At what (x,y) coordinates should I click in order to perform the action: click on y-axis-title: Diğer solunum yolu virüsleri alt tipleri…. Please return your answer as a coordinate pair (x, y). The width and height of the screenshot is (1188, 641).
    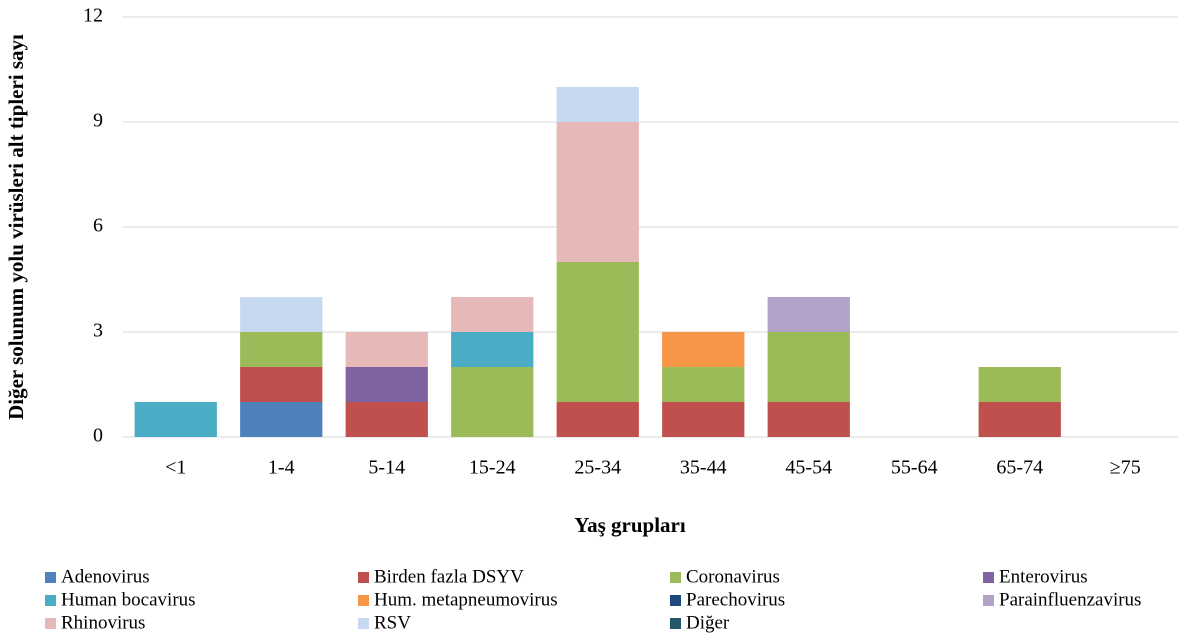
    Looking at the image, I should click on (16, 227).